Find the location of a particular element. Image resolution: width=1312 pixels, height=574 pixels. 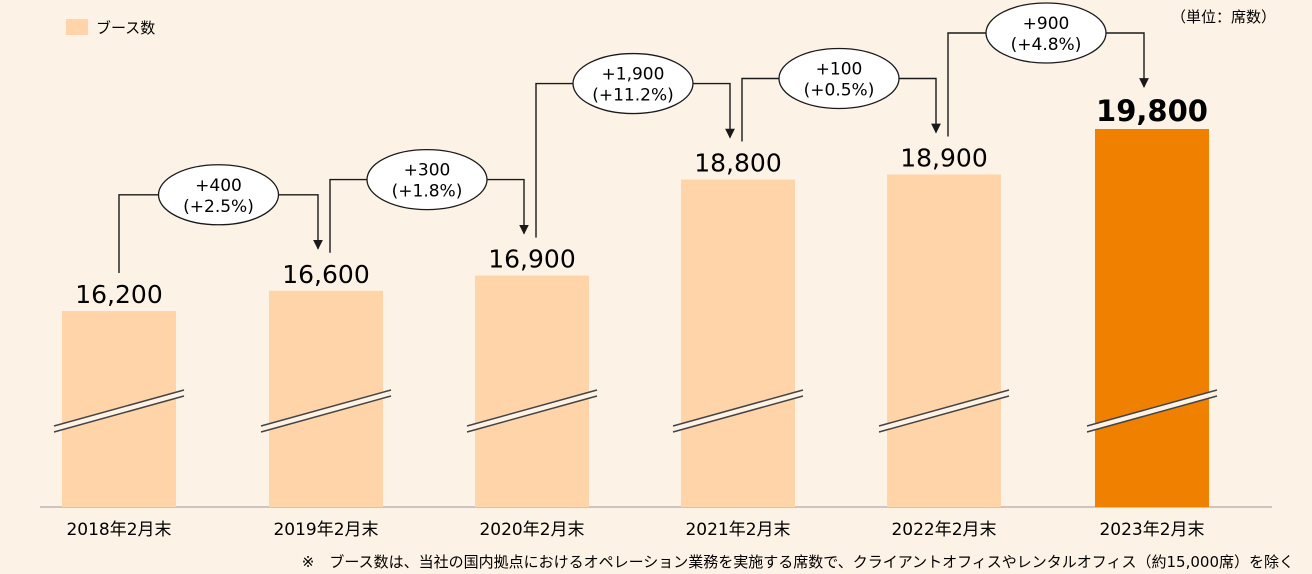

bar-value-label: 16,600 is located at coordinates (325, 274).